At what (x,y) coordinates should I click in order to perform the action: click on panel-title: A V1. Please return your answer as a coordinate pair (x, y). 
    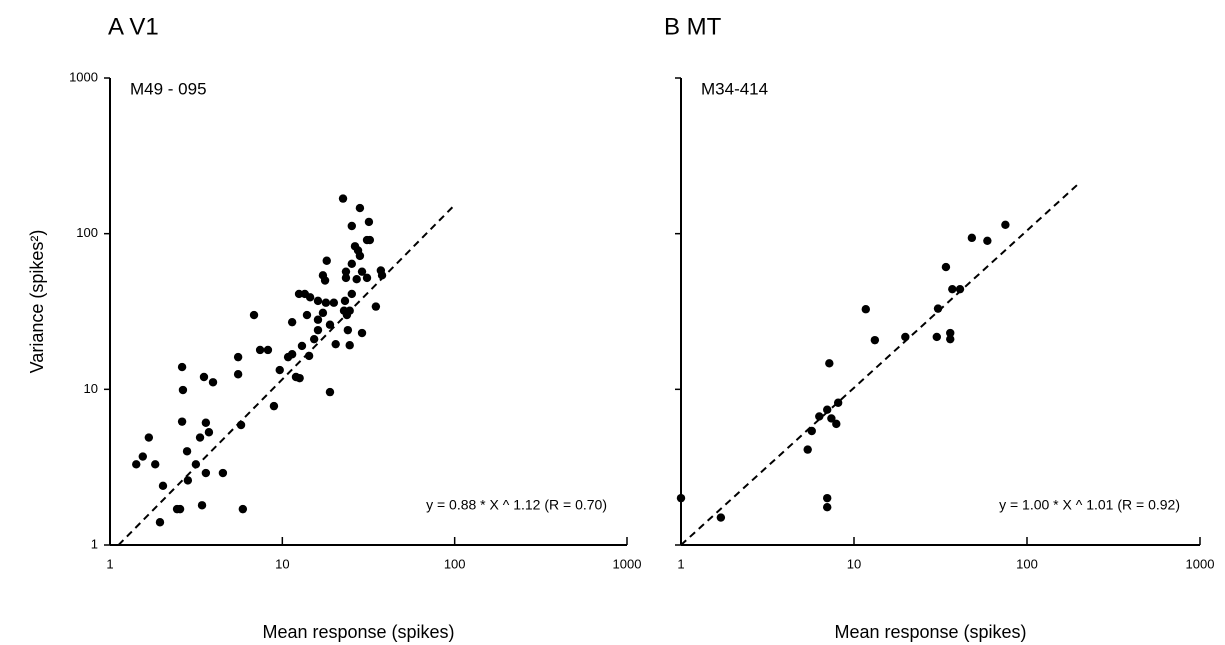
    Looking at the image, I should click on (133, 26).